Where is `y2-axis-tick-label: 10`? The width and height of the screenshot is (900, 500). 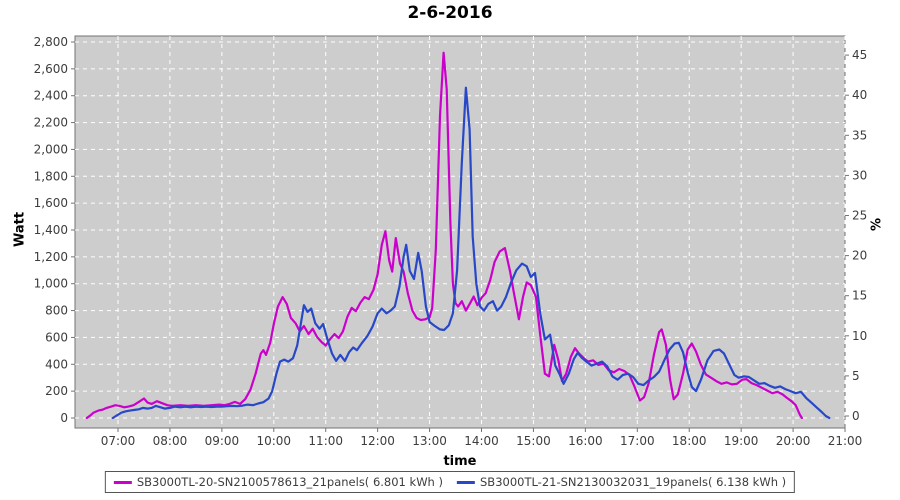 y2-axis-tick-label: 10 is located at coordinates (859, 336).